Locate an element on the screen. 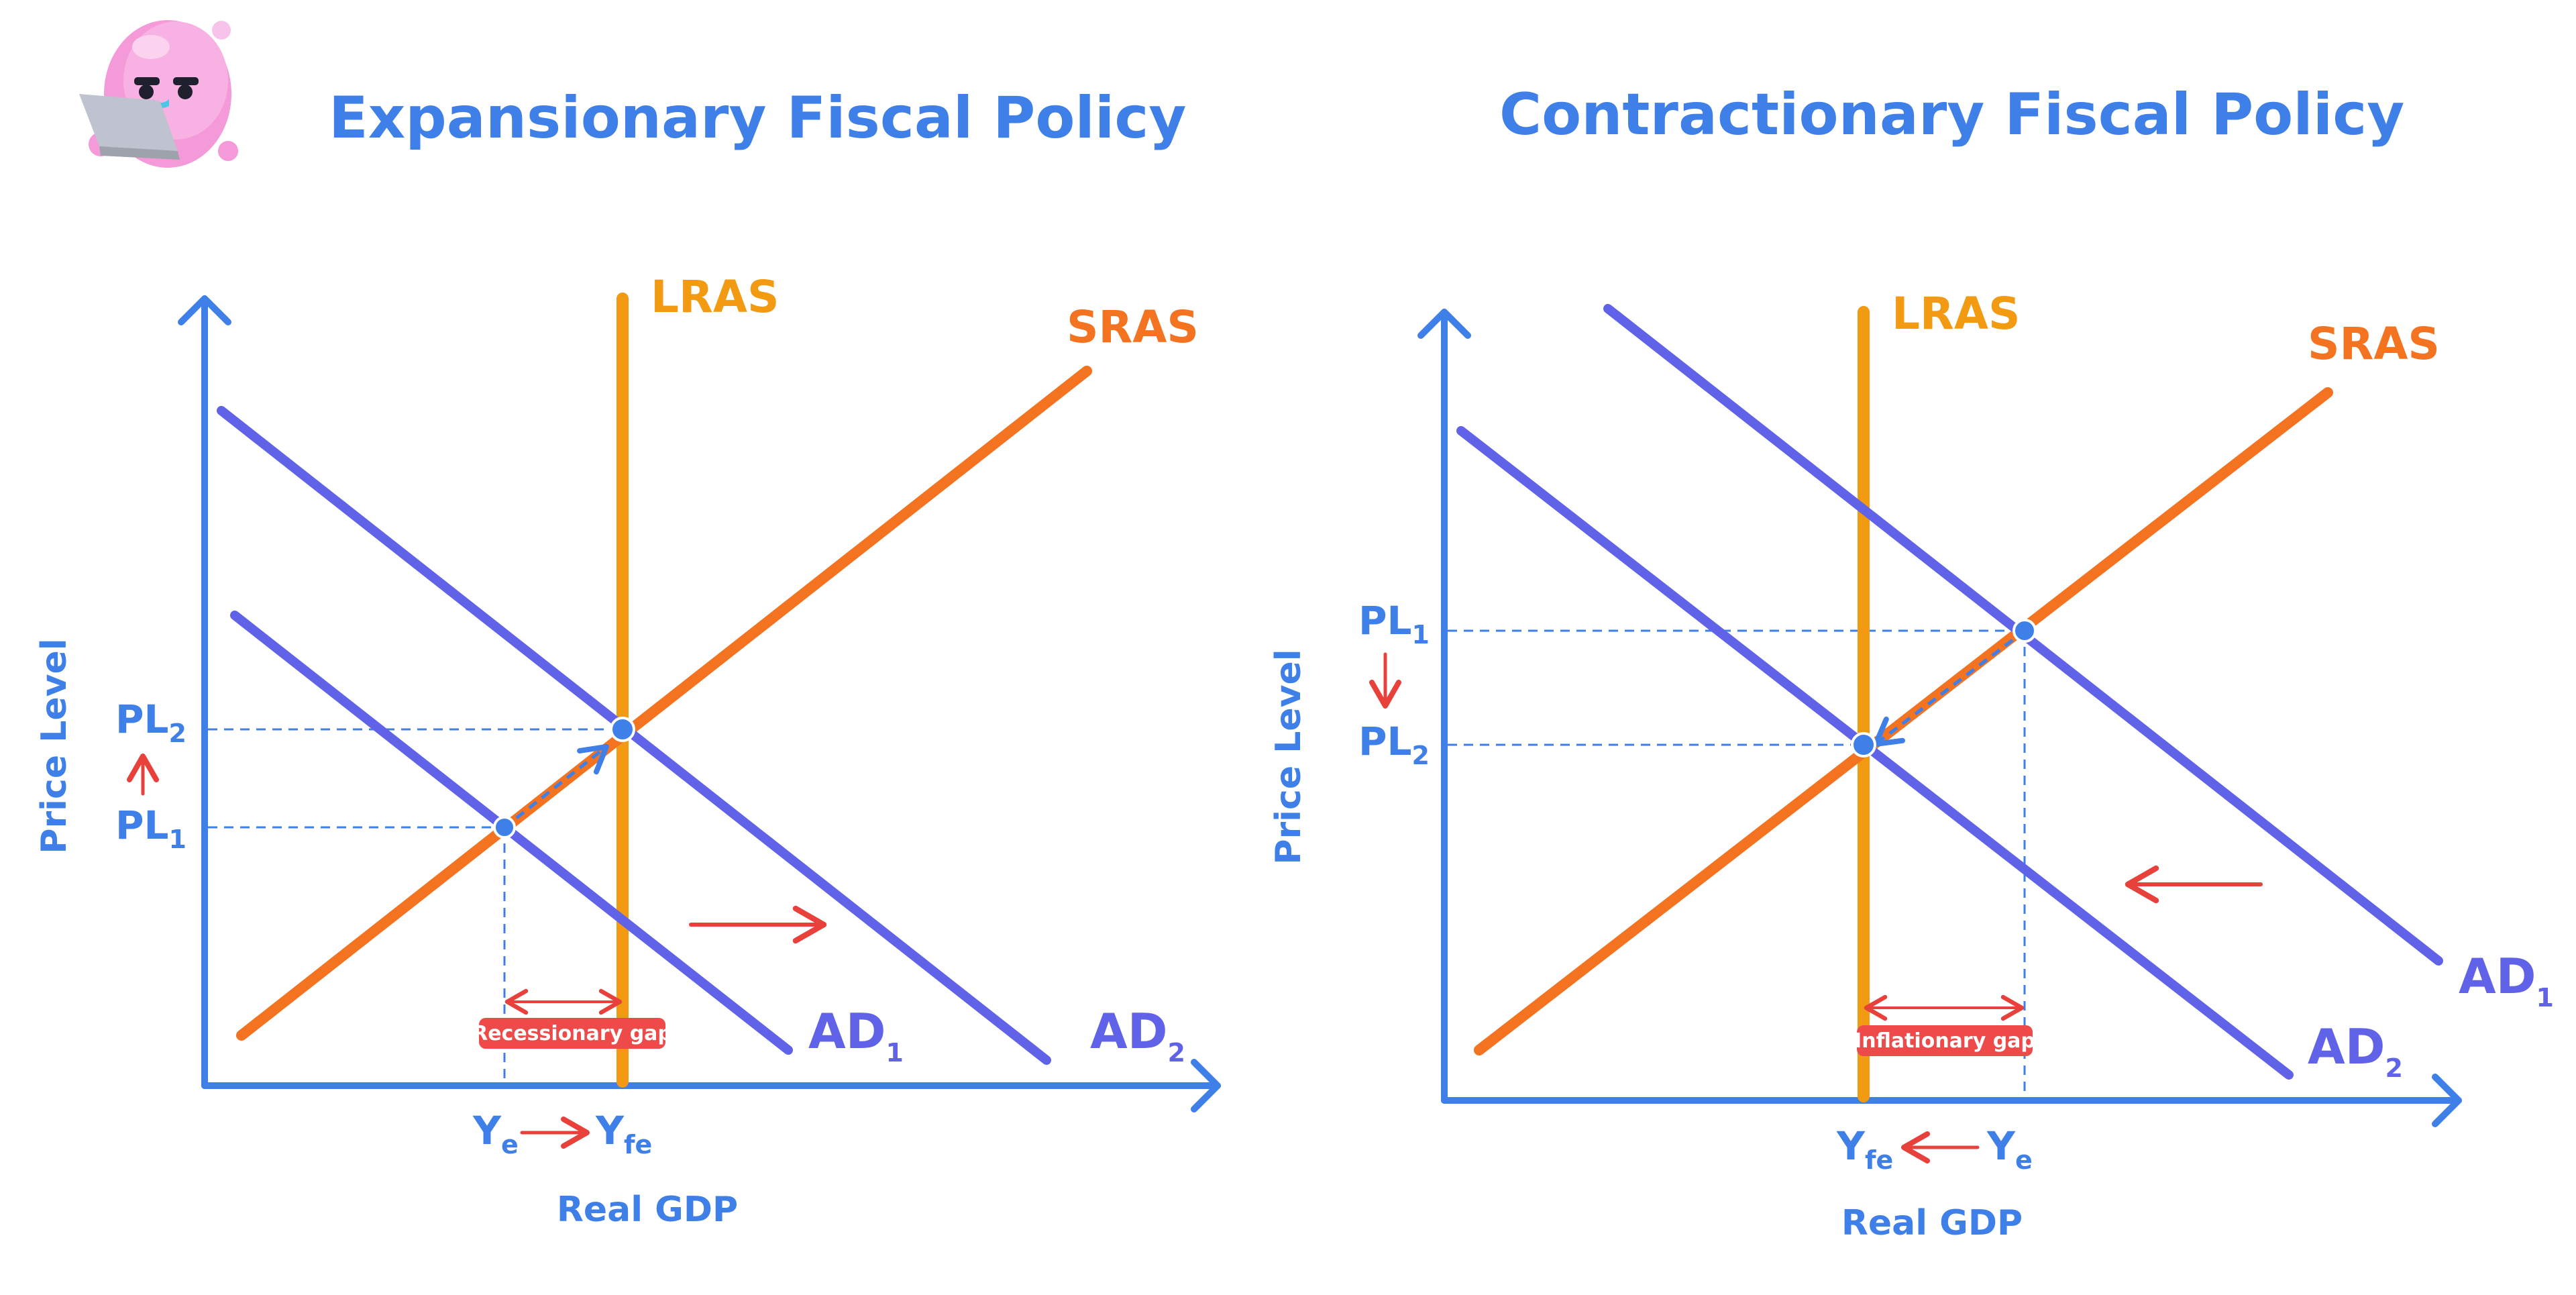 This screenshot has width=2576, height=1295. contractionary-y-axis-label: Price Level is located at coordinates (1289, 756).